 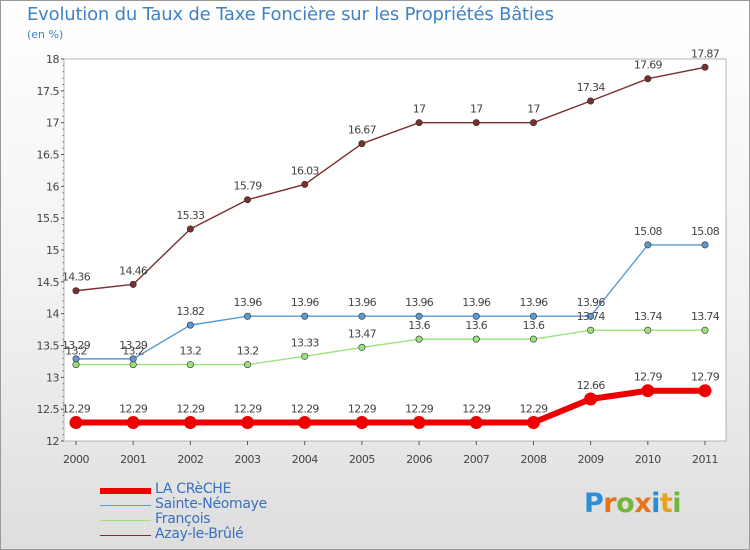 I want to click on x-tick-label: 2001, so click(x=133, y=459).